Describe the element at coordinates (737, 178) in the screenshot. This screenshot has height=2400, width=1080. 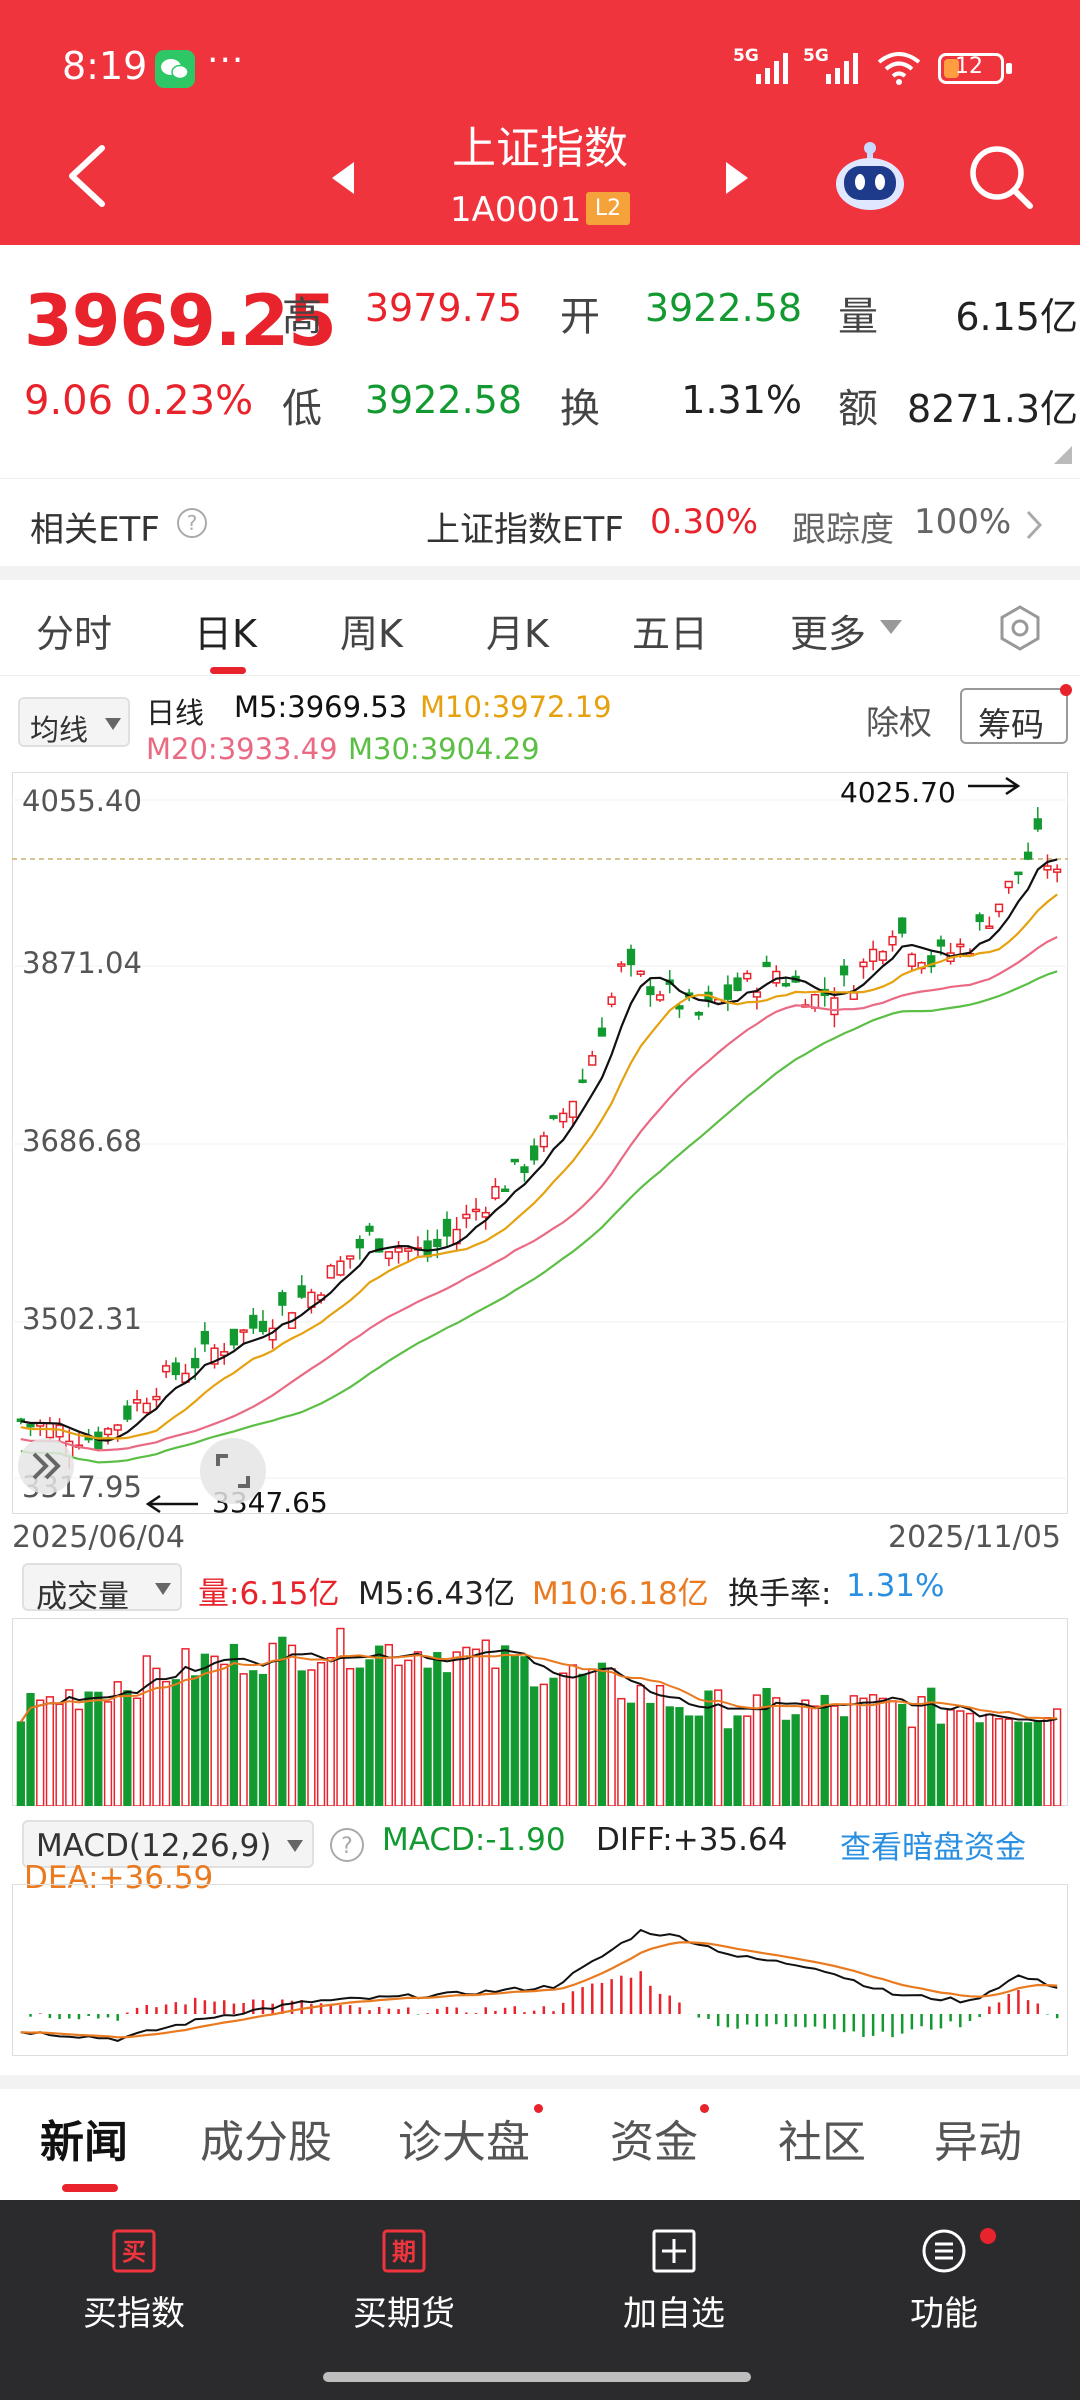
I see `next-stock-icon` at that location.